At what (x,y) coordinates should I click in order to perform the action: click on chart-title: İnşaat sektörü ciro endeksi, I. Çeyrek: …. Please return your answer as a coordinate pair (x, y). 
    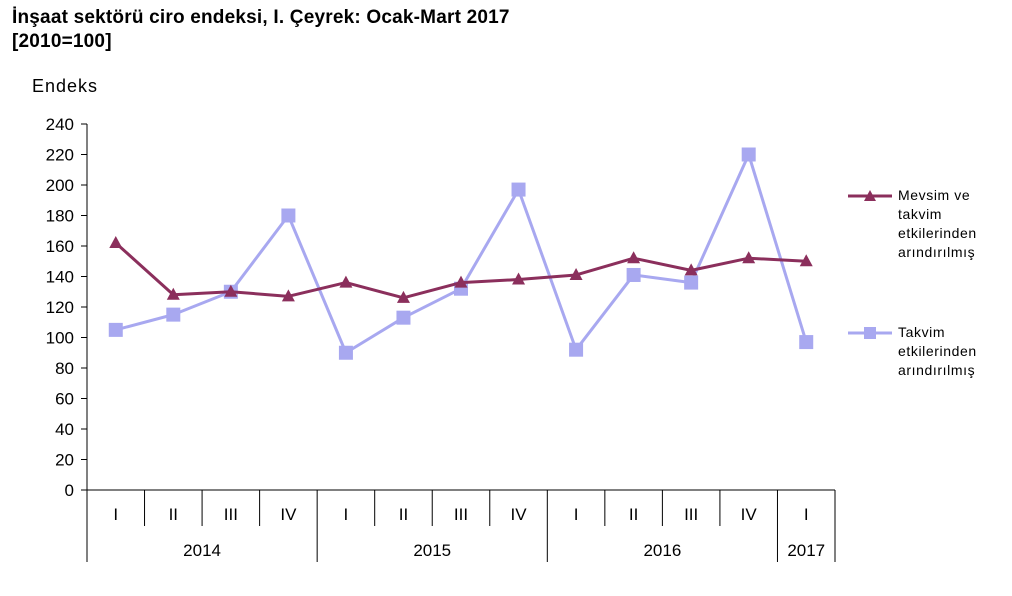
    Looking at the image, I should click on (261, 30).